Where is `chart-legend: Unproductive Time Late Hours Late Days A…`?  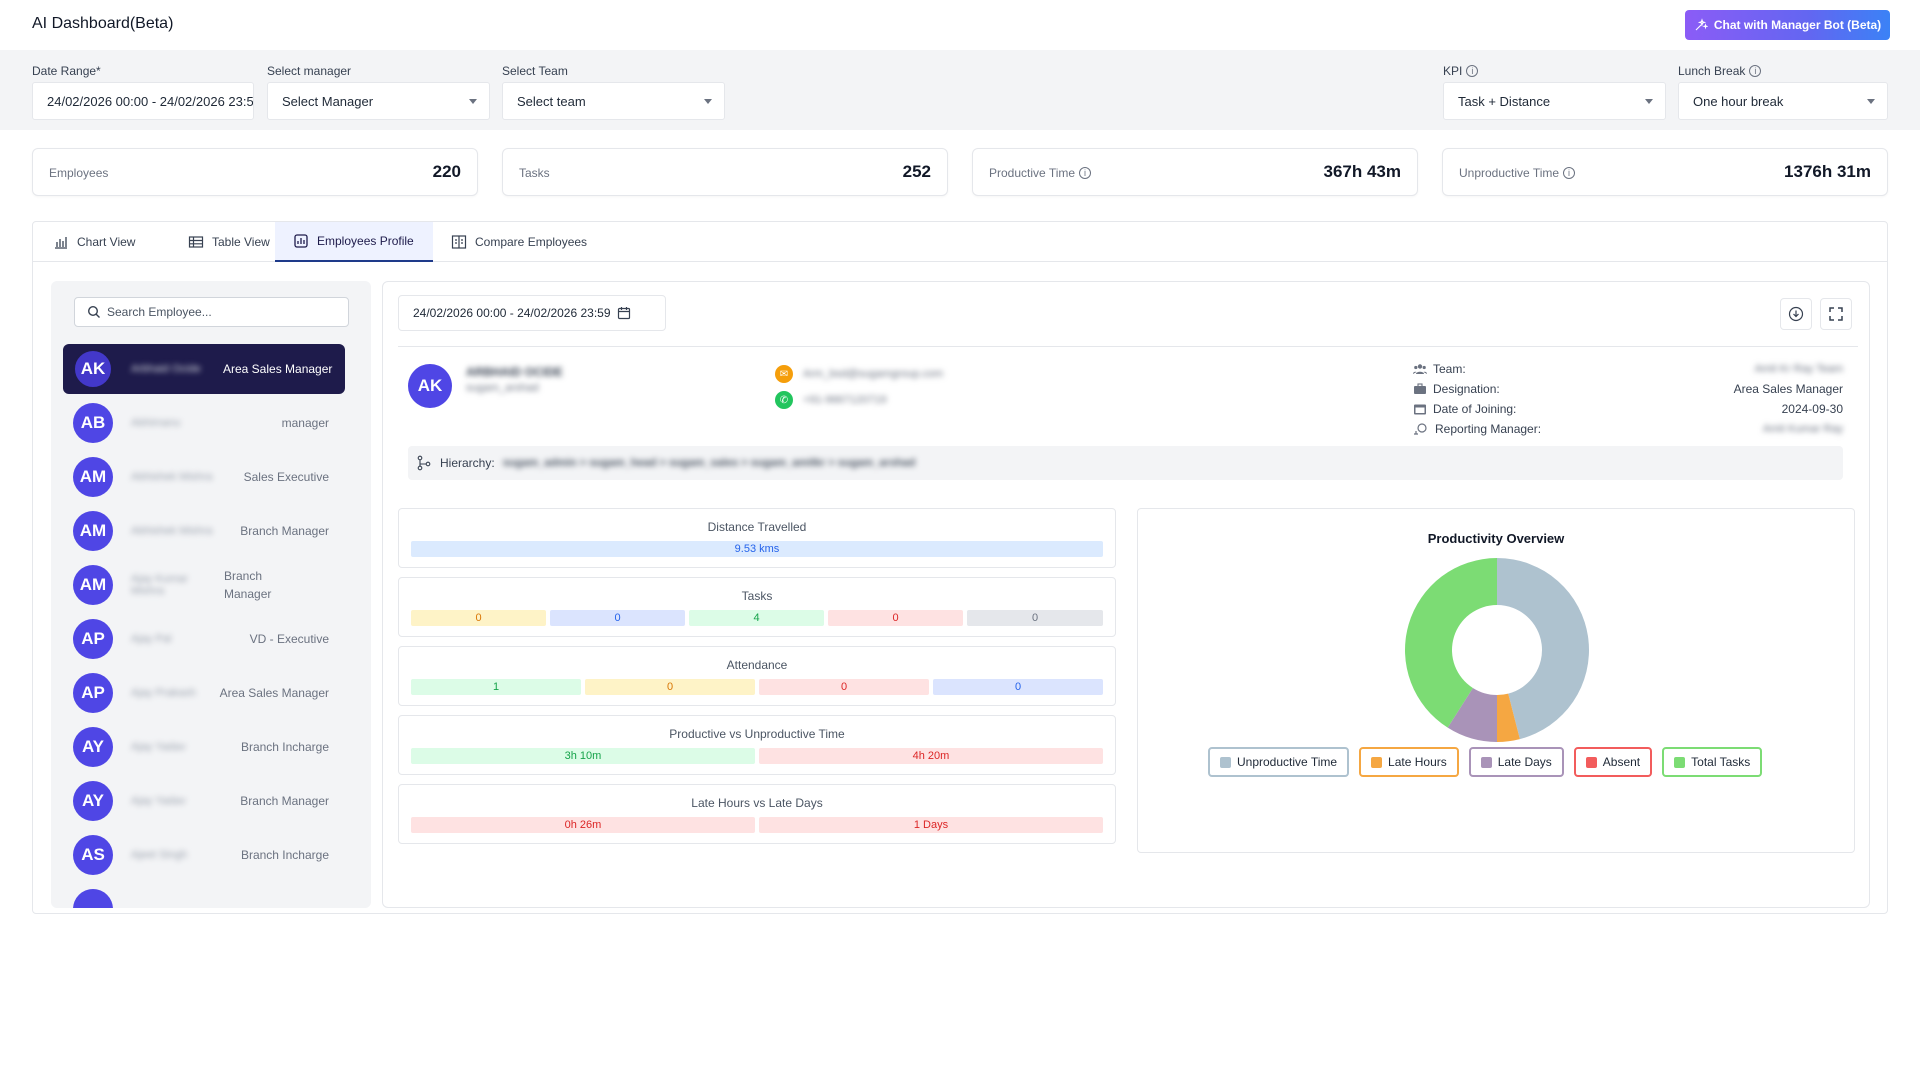
chart-legend: Unproductive Time Late Hours Late Days A… is located at coordinates (1485, 762).